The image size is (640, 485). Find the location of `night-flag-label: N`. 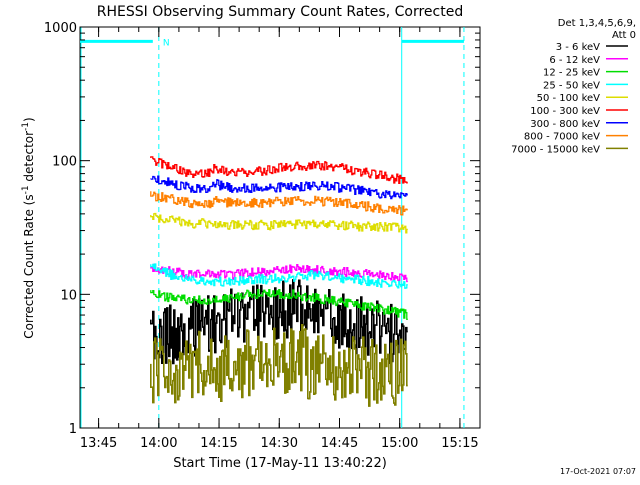

night-flag-label: N is located at coordinates (166, 43).